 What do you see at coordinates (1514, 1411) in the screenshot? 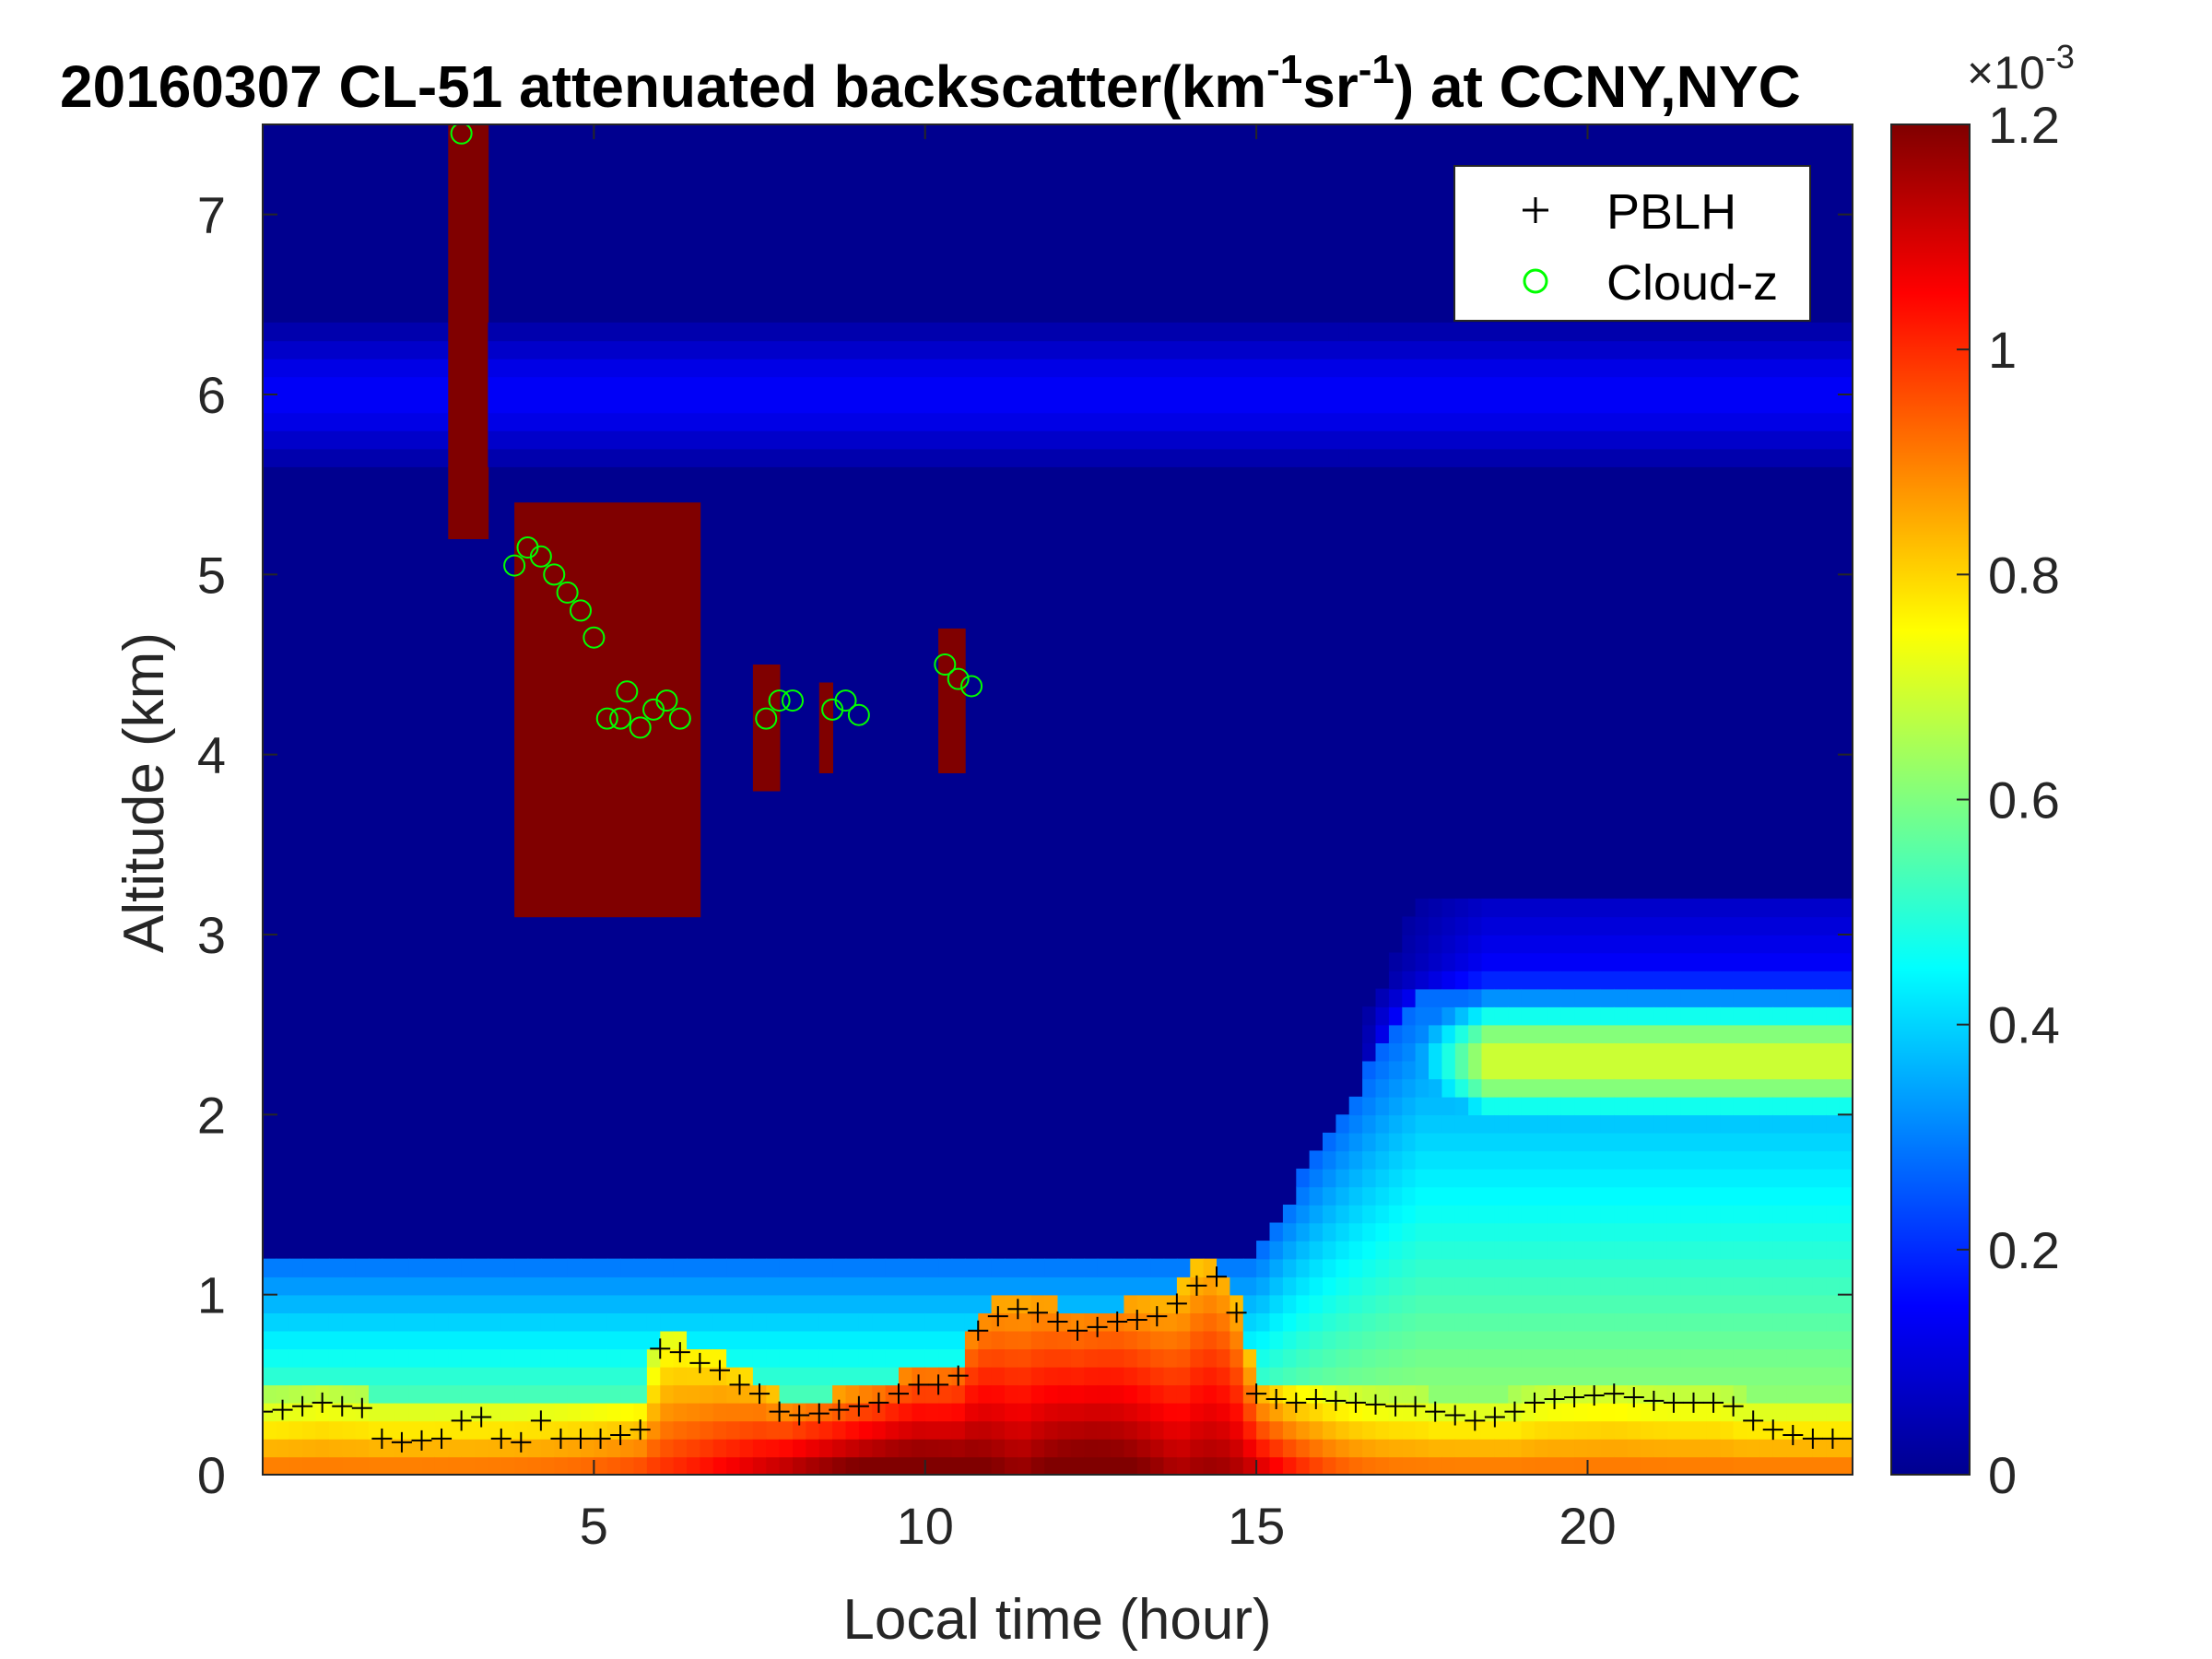
I see `pblh-point` at bounding box center [1514, 1411].